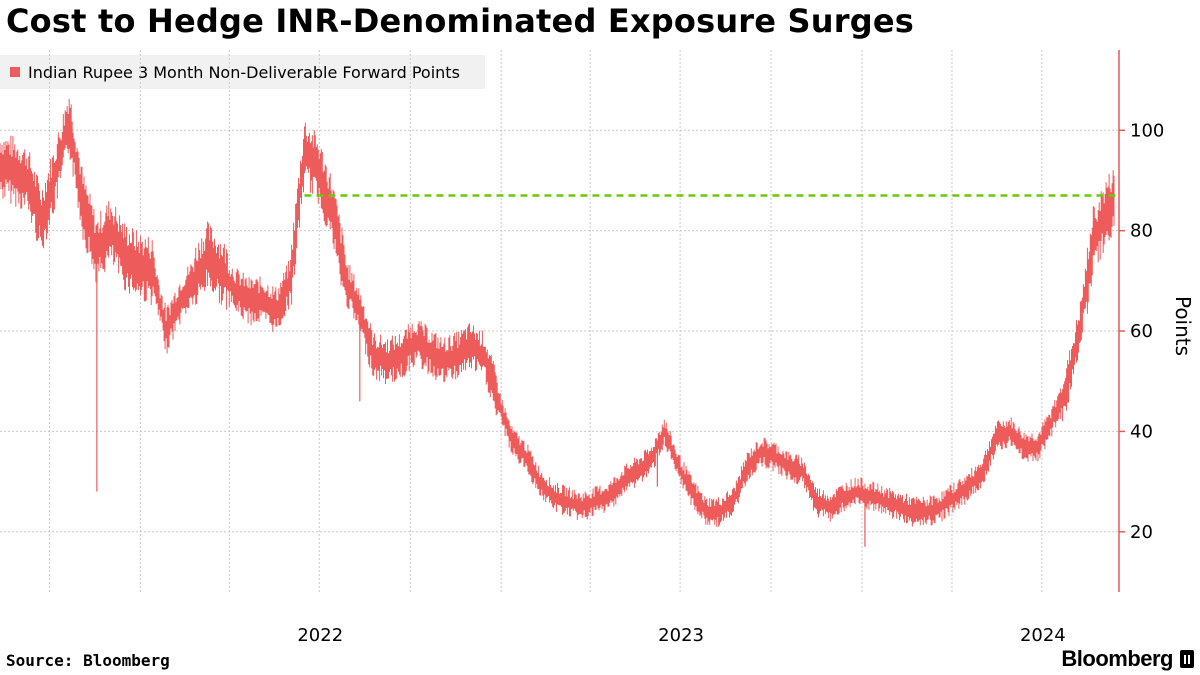 This screenshot has width=1200, height=675. I want to click on x-tick-label: 2023, so click(681, 635).